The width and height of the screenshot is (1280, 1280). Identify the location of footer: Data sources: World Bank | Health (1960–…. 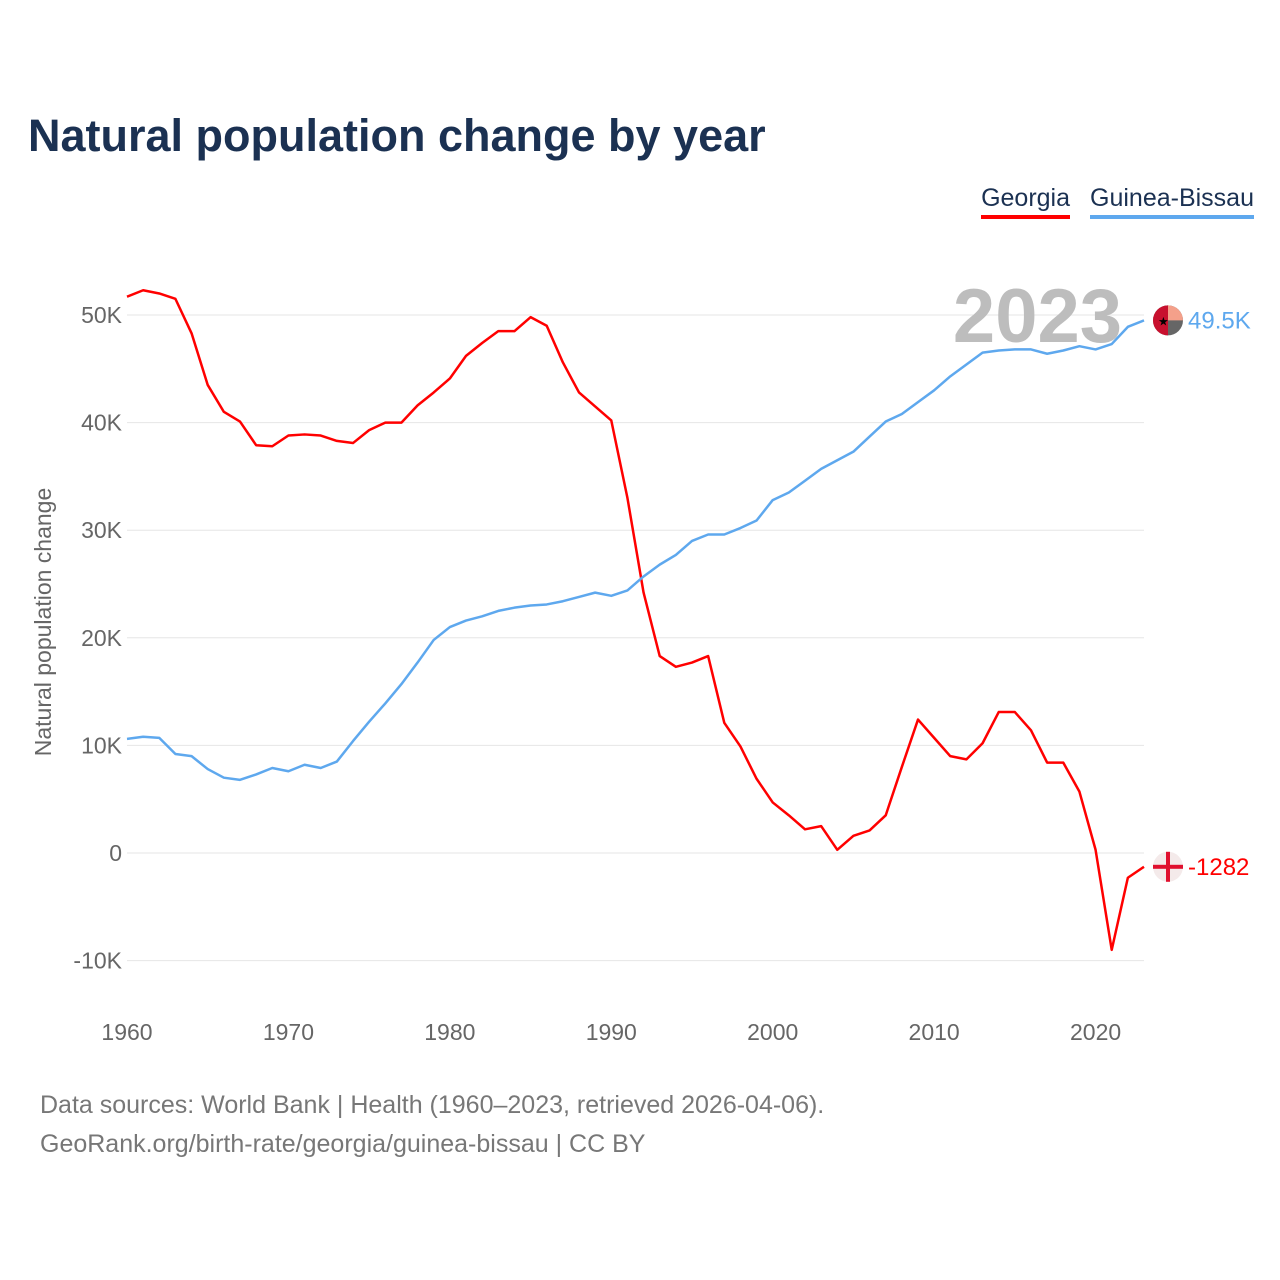
(432, 1125).